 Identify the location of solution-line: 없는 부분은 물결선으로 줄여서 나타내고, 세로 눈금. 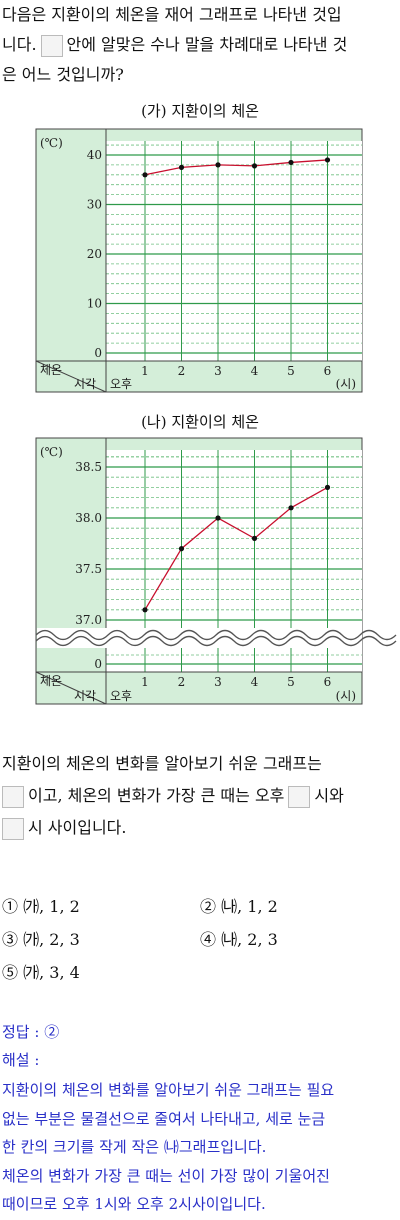
(164, 1118).